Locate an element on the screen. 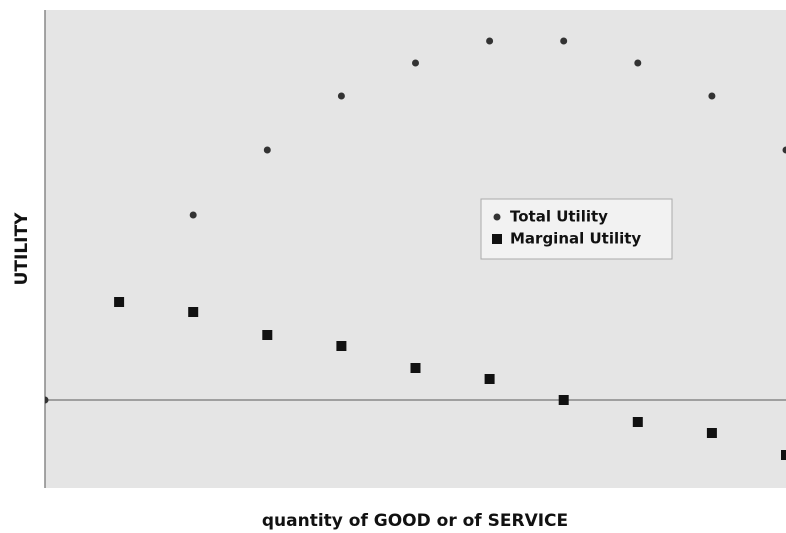 This screenshot has height=533, width=786. x-axis-label: quantity of GOOD or of SERVICE is located at coordinates (415, 521).